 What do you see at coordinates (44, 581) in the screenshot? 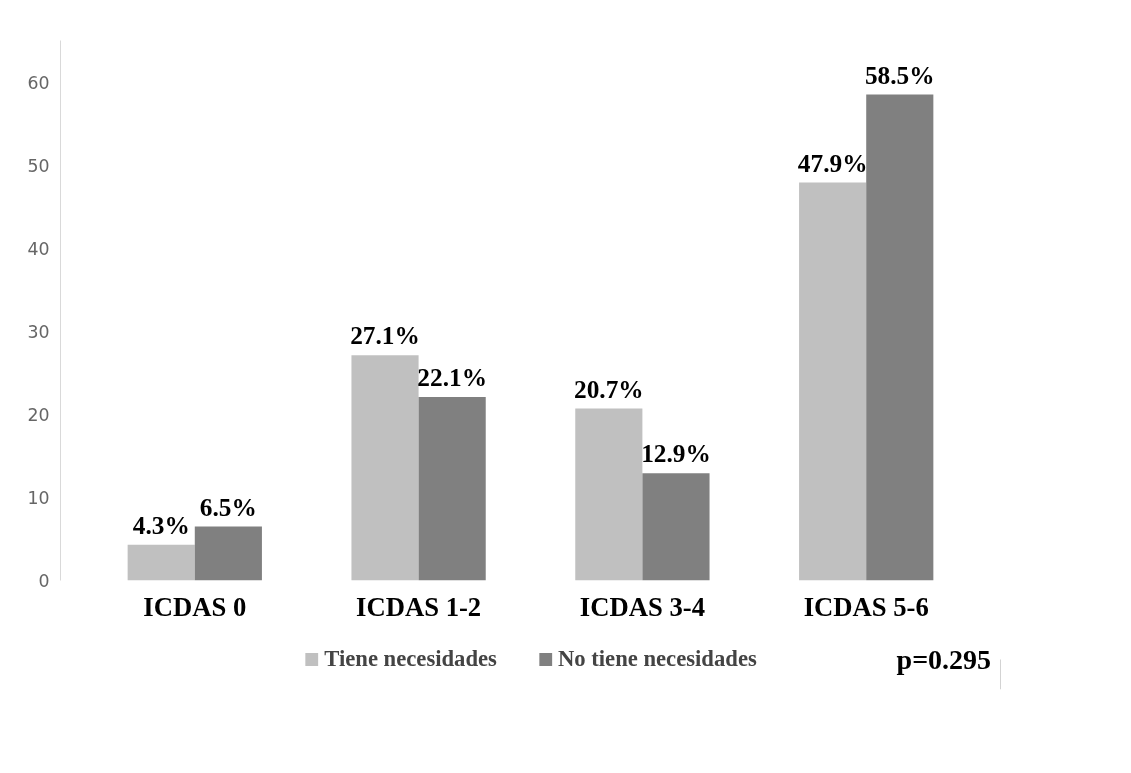
I see `y-tick-label: 0` at bounding box center [44, 581].